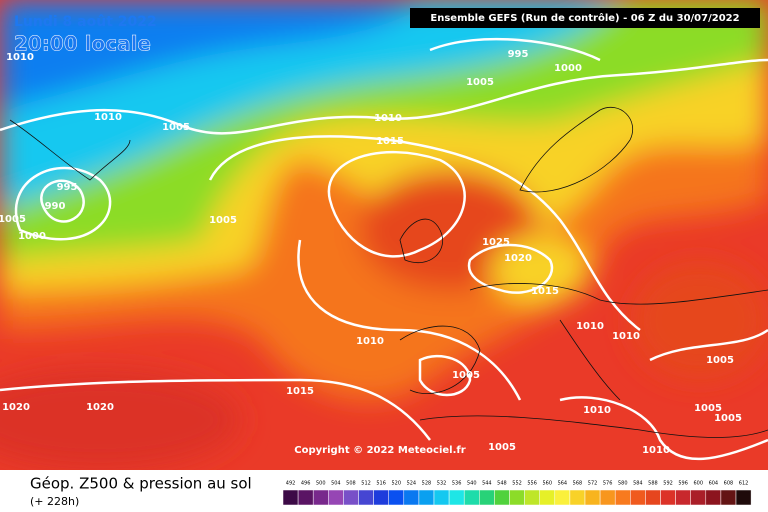  What do you see at coordinates (291, 484) in the screenshot?
I see `scale-label: 492` at bounding box center [291, 484].